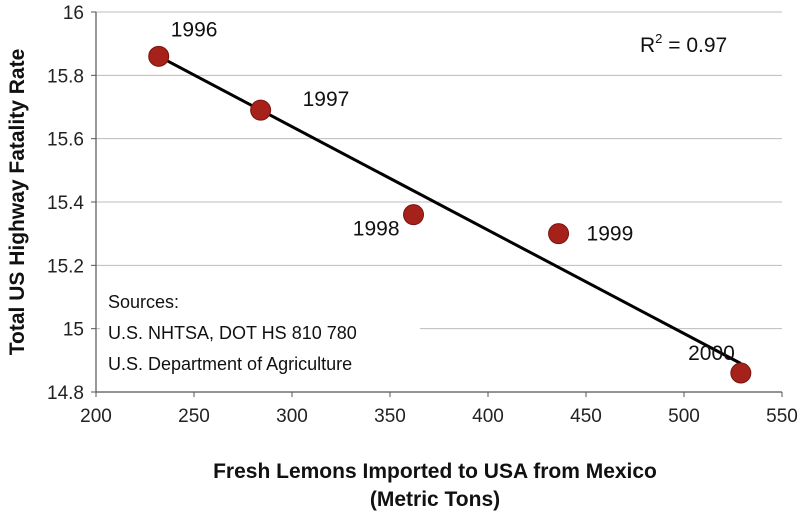 This screenshot has width=800, height=520. Describe the element at coordinates (292, 416) in the screenshot. I see `x-tick-label-2: 300` at that location.